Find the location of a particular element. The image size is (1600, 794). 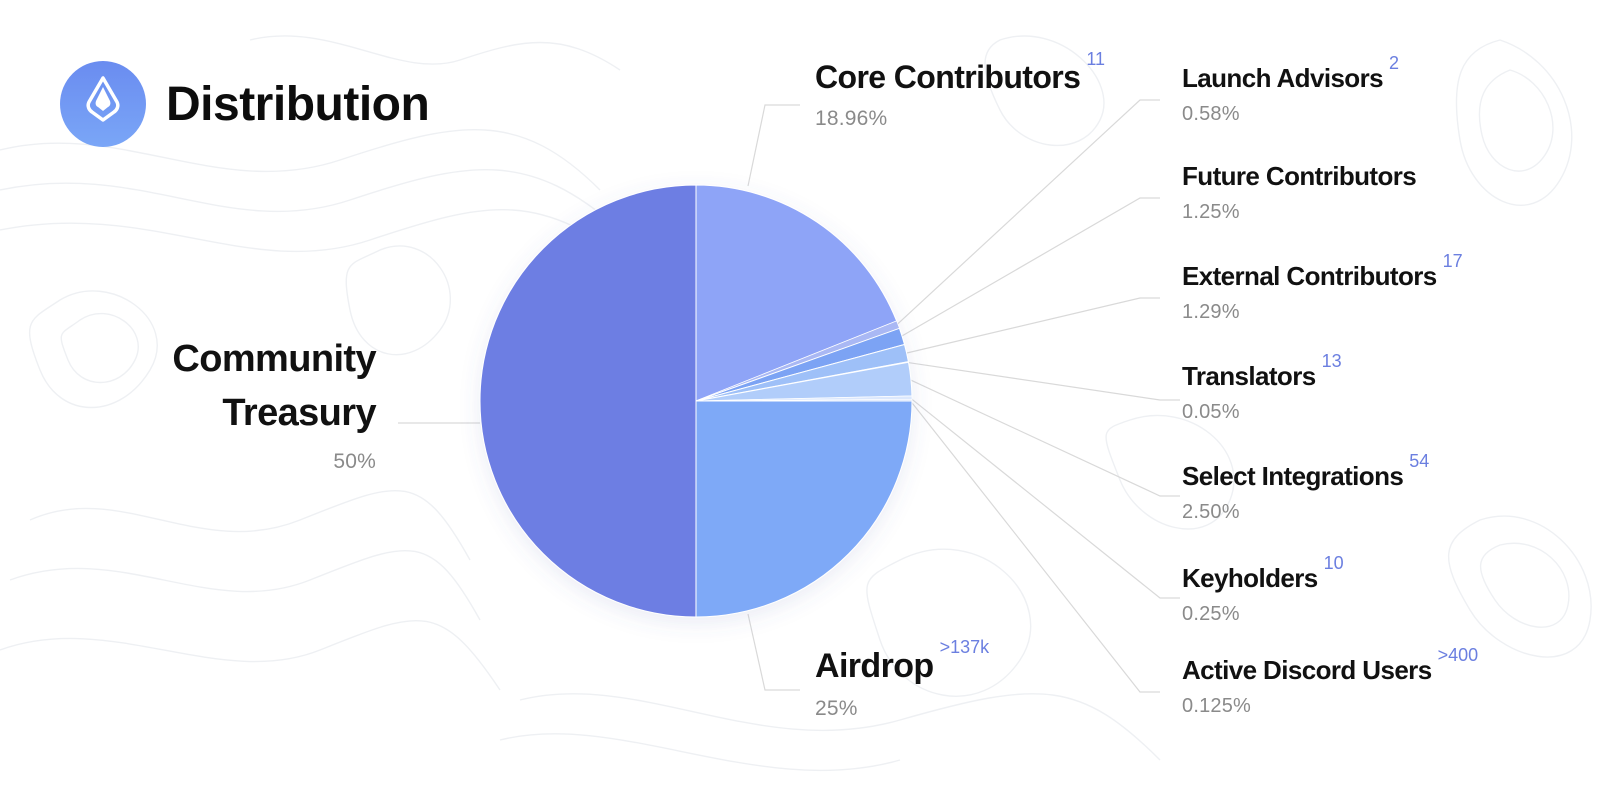

slice-percent: 0.58% is located at coordinates (1211, 113).